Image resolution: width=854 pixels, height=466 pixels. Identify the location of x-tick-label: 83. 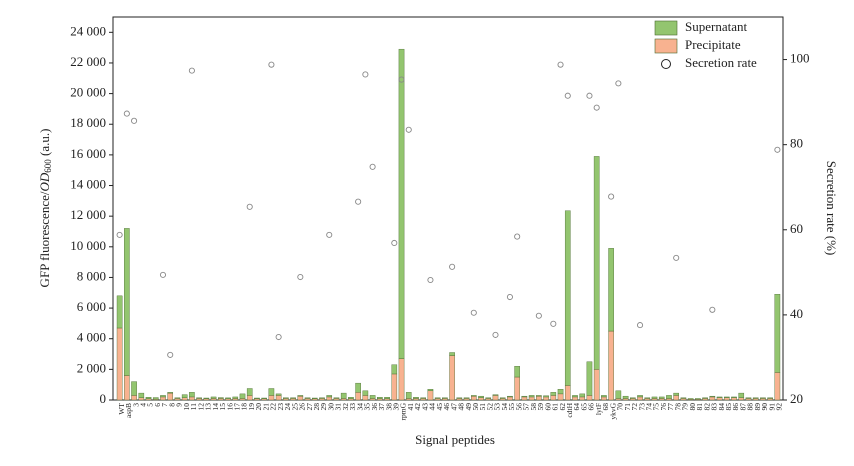
(714, 407).